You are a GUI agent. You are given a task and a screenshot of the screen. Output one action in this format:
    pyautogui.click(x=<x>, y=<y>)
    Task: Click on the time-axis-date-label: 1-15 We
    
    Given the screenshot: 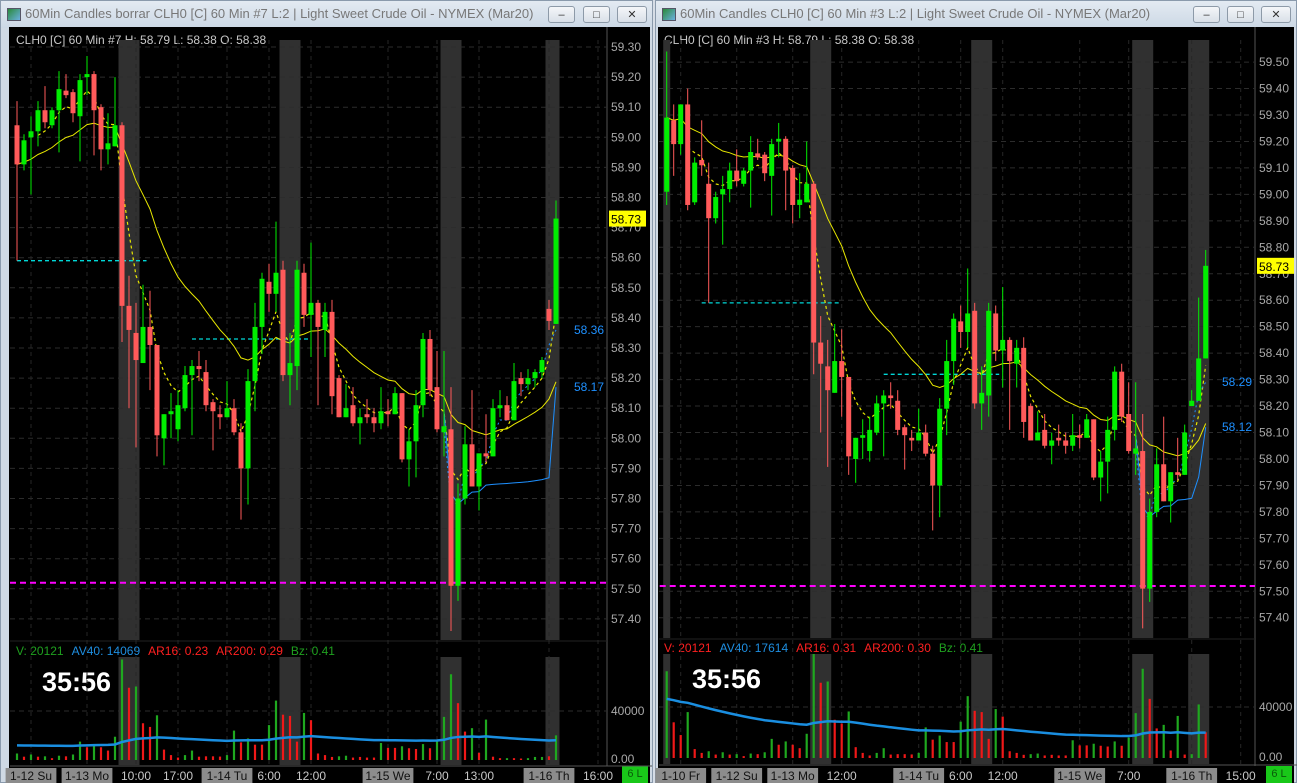 What is the action you would take?
    pyautogui.click(x=1079, y=776)
    